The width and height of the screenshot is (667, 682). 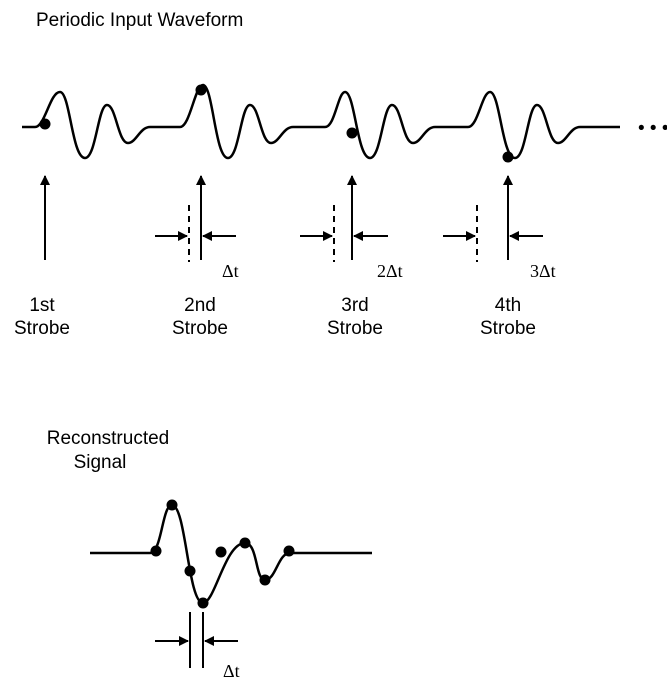 What do you see at coordinates (652, 128) in the screenshot?
I see `continuation: • • •` at bounding box center [652, 128].